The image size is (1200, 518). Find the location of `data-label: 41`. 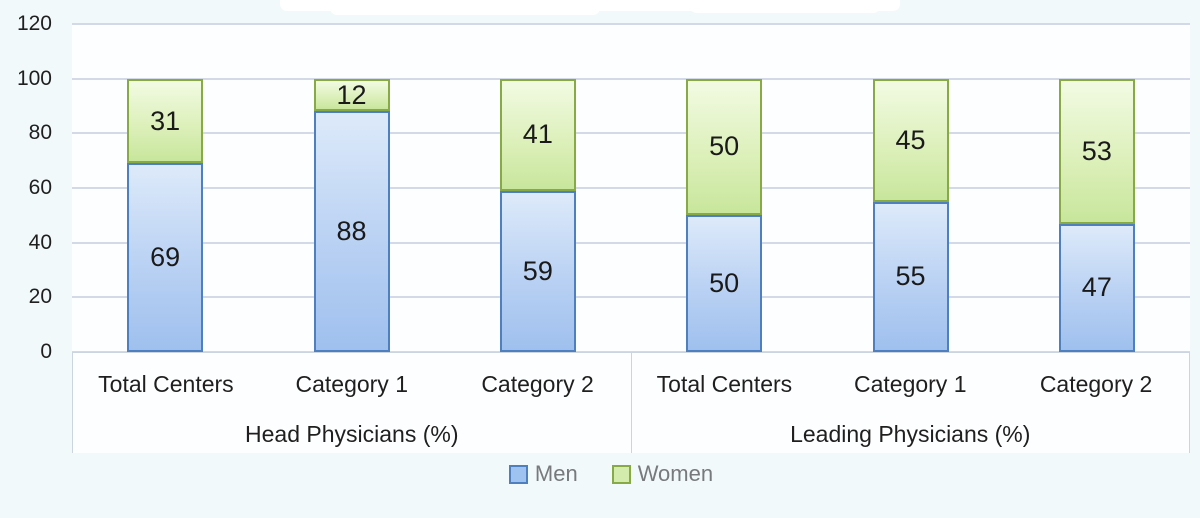

data-label: 41 is located at coordinates (537, 134).